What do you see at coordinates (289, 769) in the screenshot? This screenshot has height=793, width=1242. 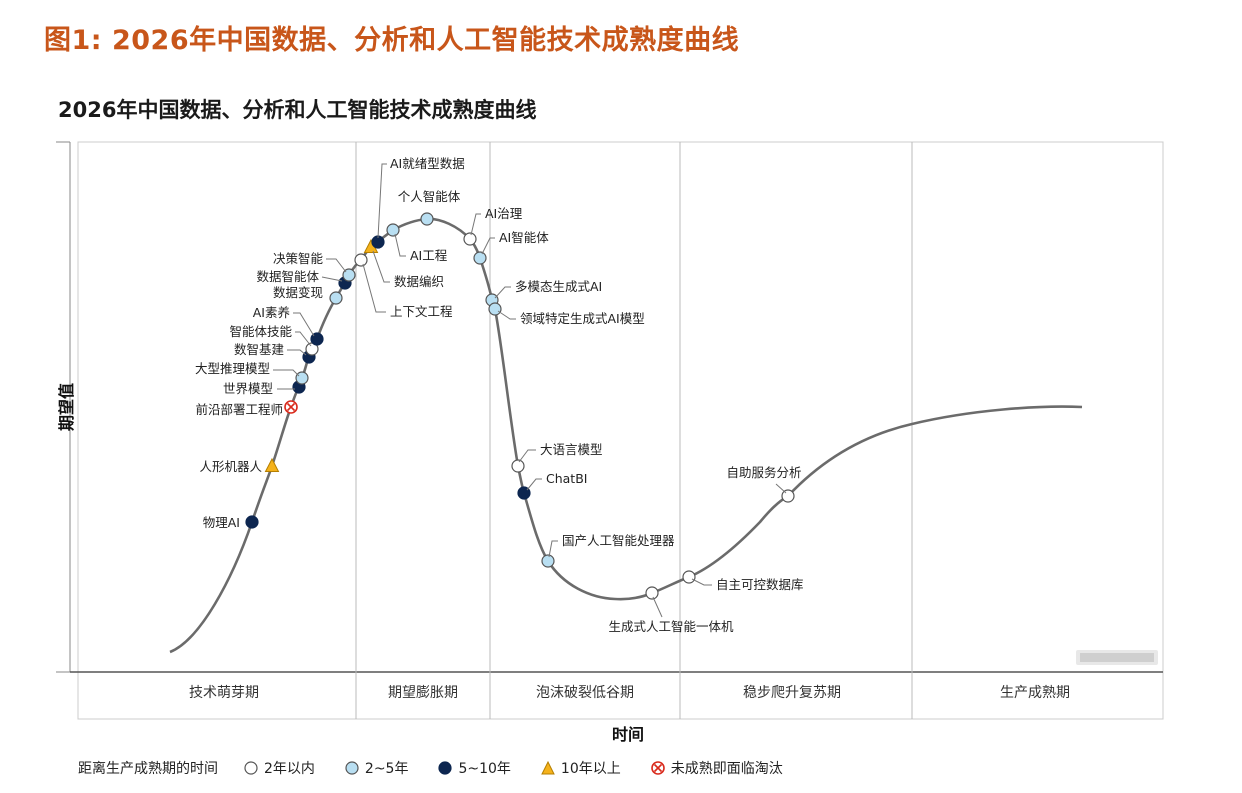 I see `legend-label-2yr: 2年以内` at bounding box center [289, 769].